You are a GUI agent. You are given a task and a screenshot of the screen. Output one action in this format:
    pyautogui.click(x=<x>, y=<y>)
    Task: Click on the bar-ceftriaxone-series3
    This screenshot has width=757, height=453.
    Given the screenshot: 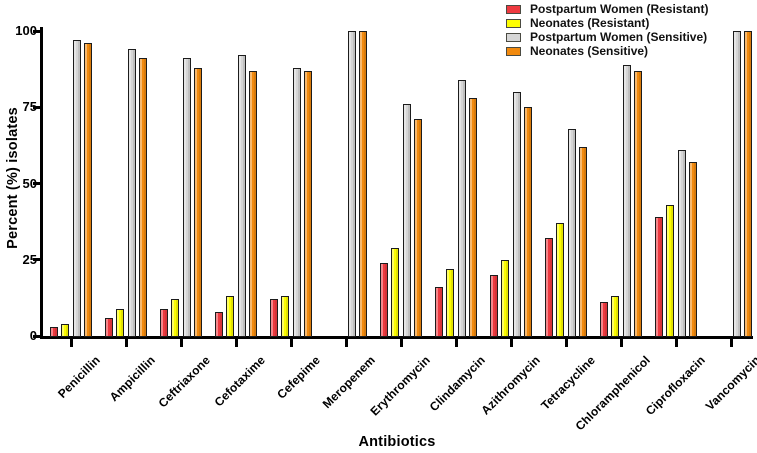 What is the action you would take?
    pyautogui.click(x=198, y=202)
    